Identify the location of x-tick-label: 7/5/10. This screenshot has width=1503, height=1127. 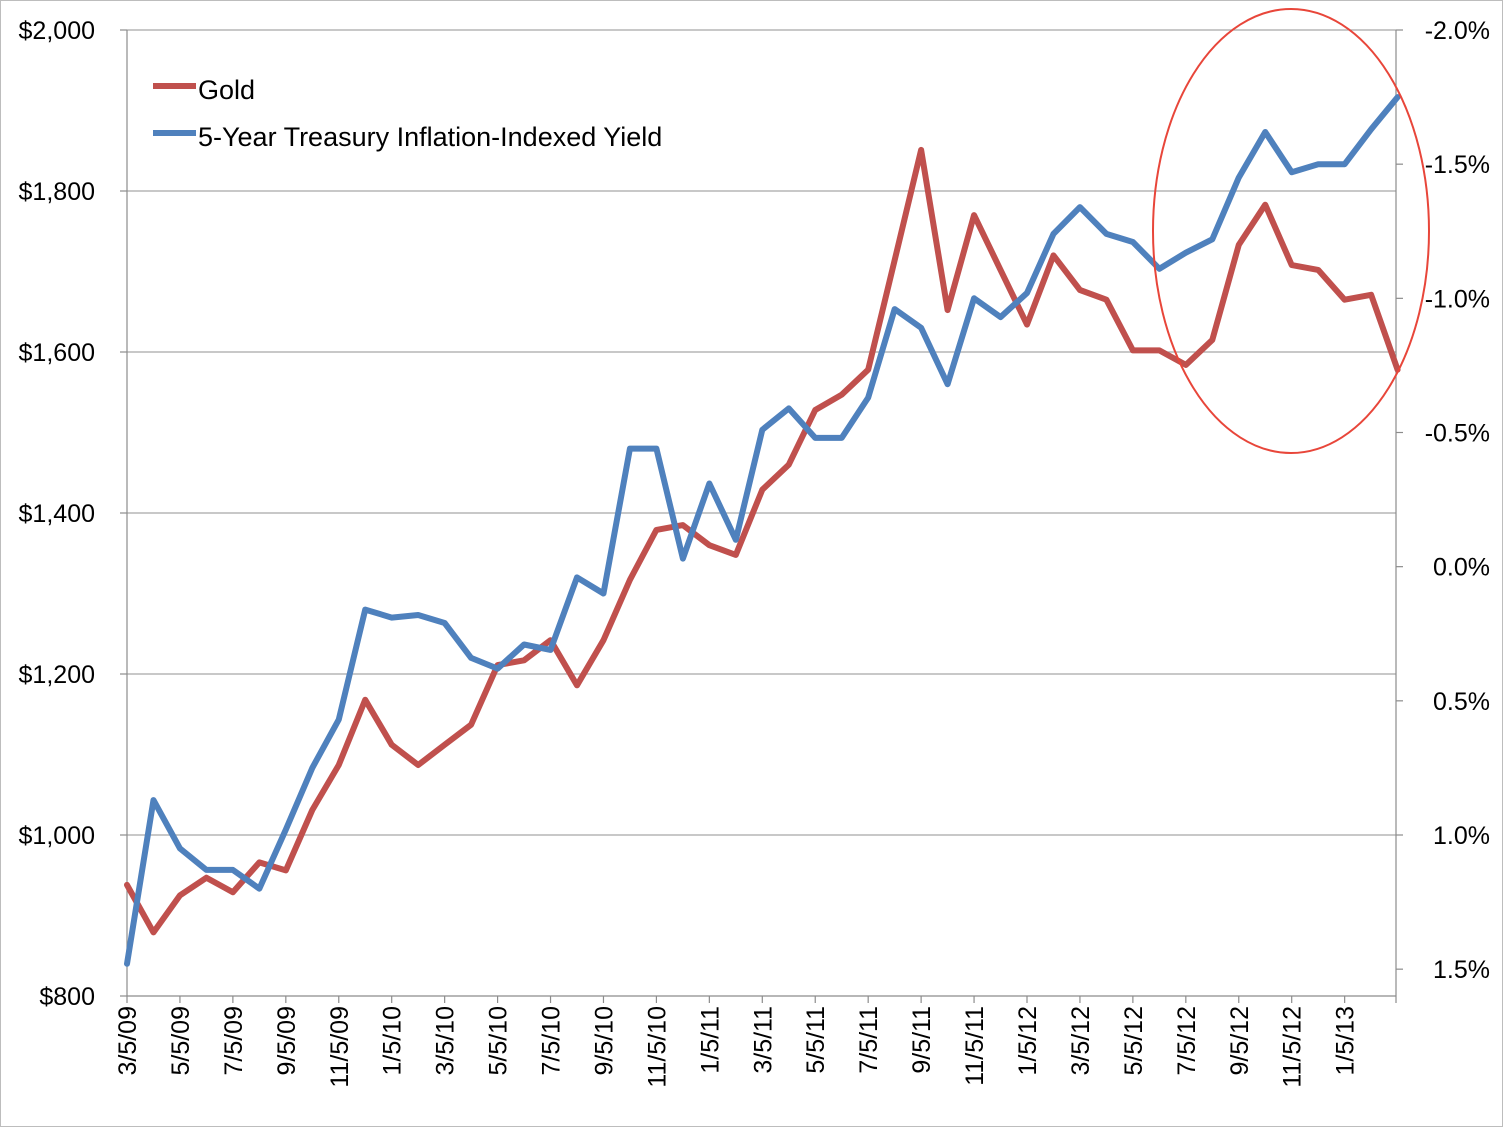
(552, 1041).